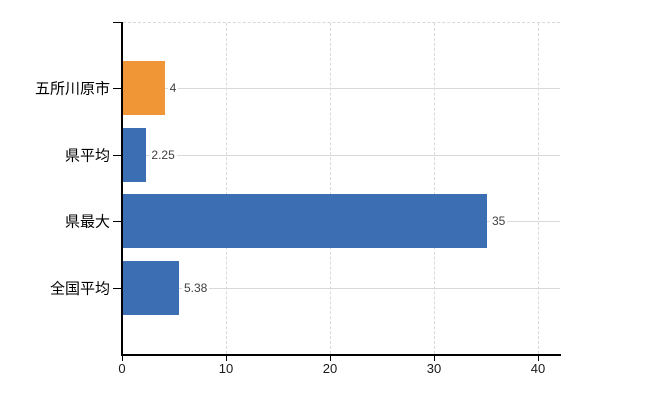  I want to click on x-tick-label: 10, so click(226, 368).